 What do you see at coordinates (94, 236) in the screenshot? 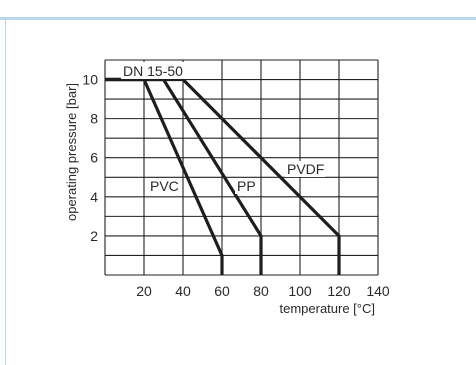
I see `y-tick-2: 2` at bounding box center [94, 236].